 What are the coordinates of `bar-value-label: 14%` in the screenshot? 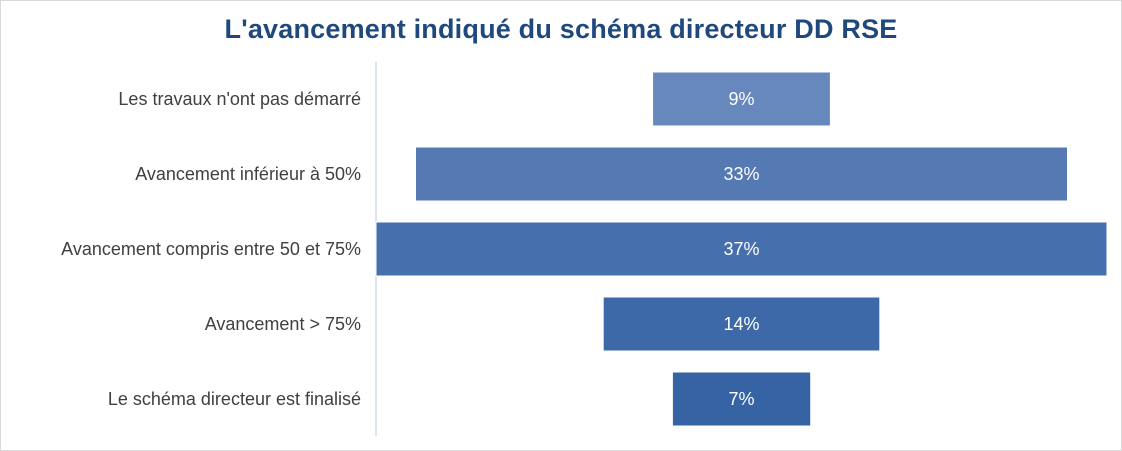 It's located at (741, 324).